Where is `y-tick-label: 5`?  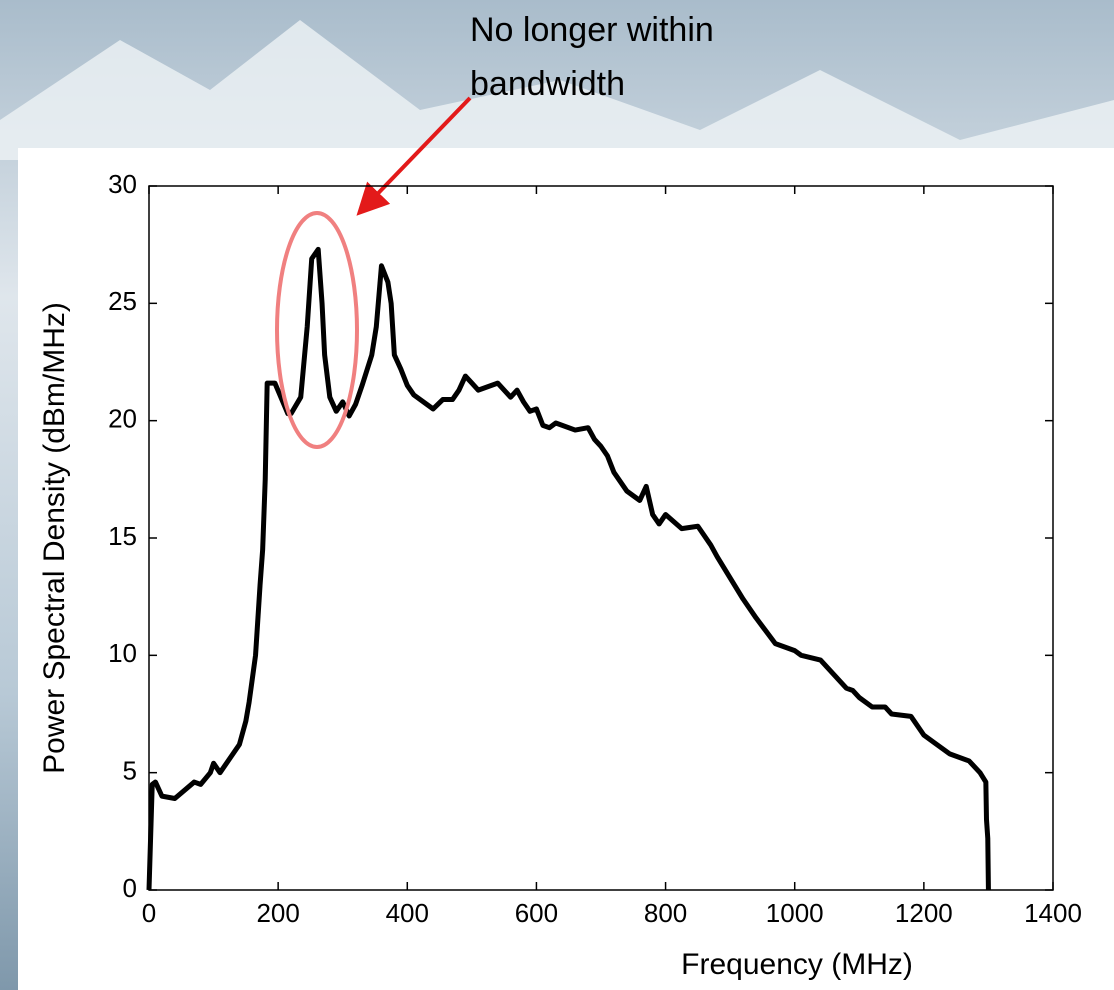 y-tick-label: 5 is located at coordinates (130, 771).